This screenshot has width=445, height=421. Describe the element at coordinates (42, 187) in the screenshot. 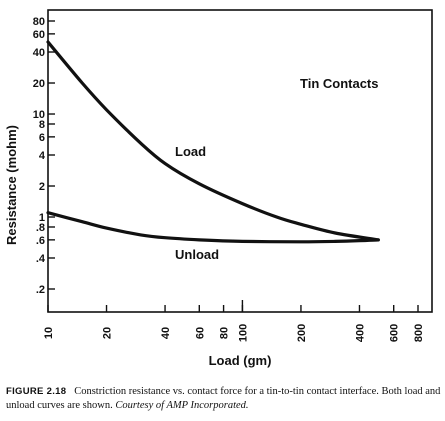

I see `y-tick-label: 2` at that location.